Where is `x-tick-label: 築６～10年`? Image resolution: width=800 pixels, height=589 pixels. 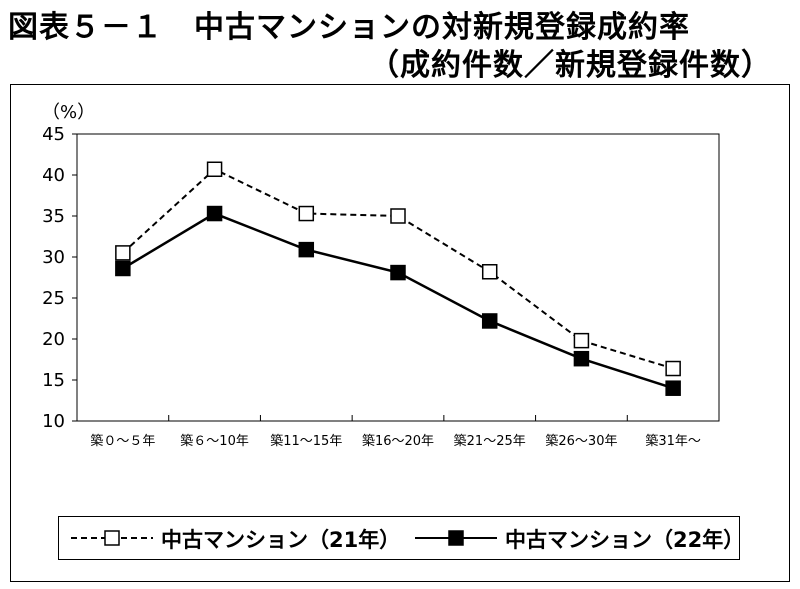 x-tick-label: 築６～10年 is located at coordinates (214, 441).